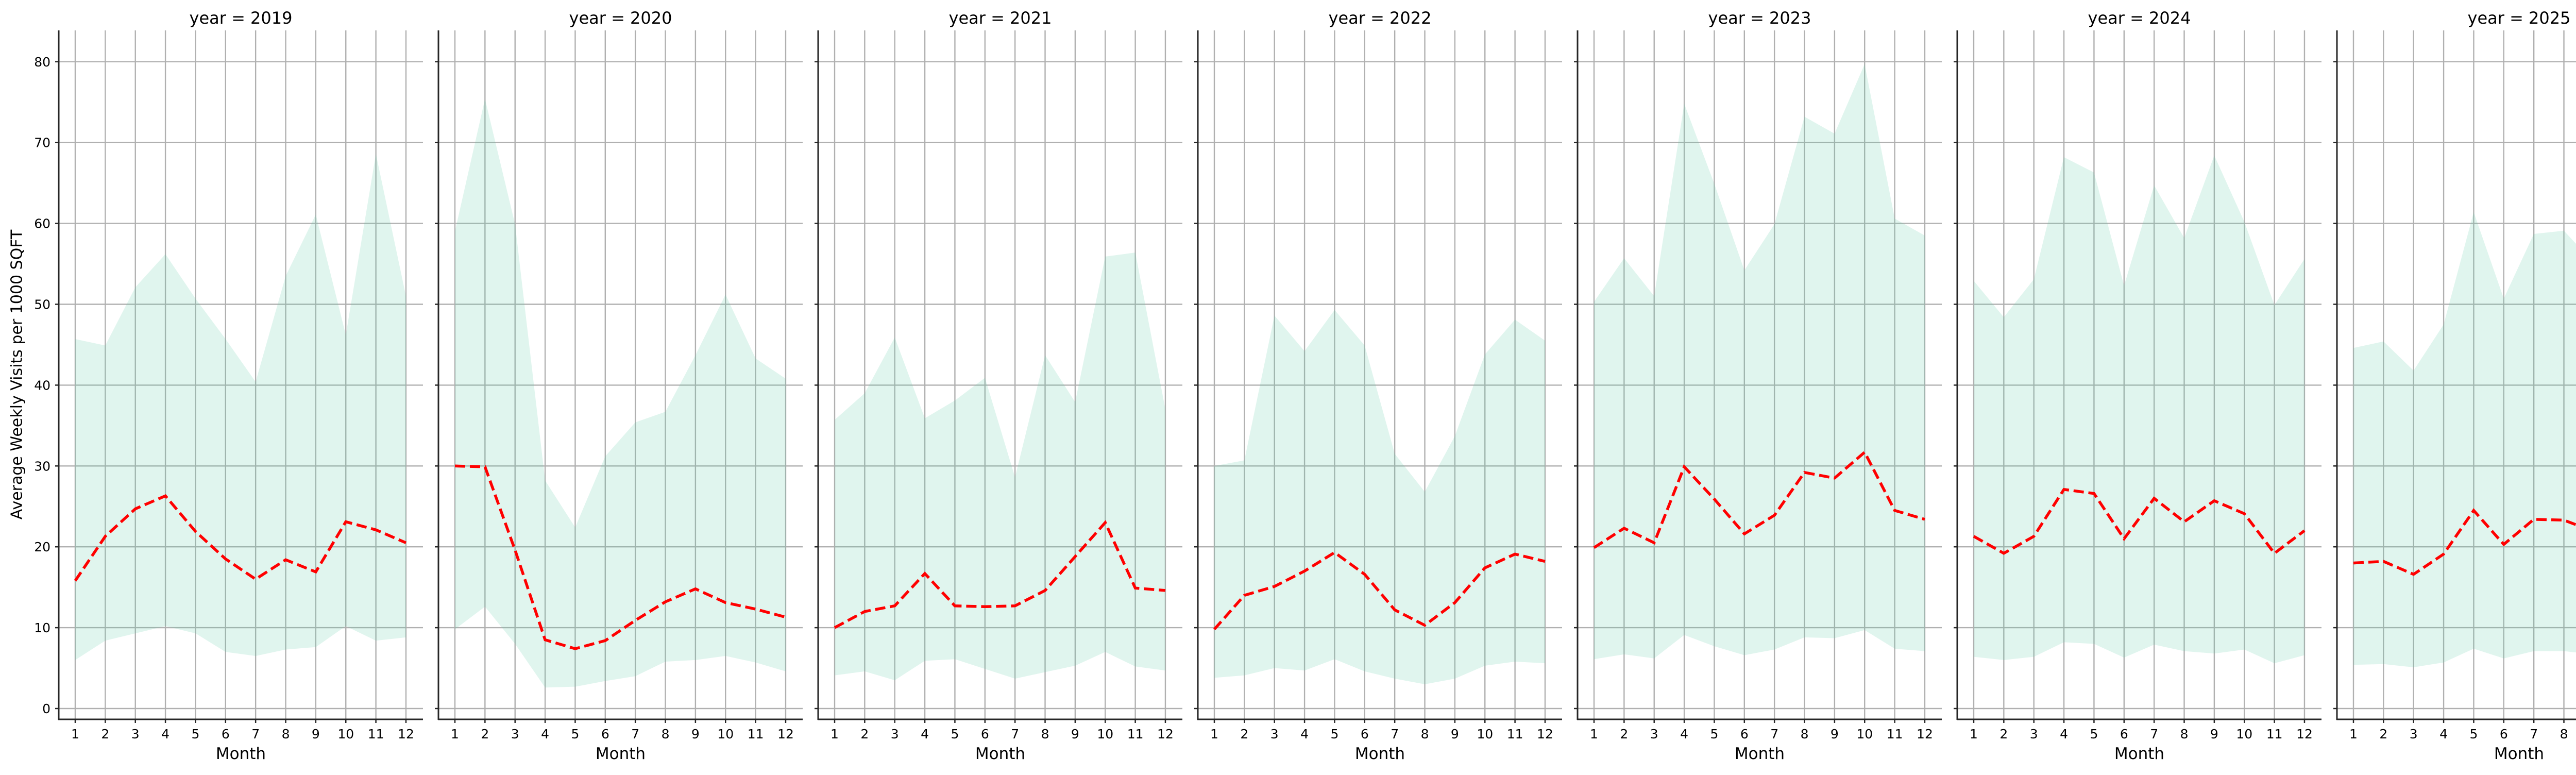 This screenshot has height=775, width=2576. Describe the element at coordinates (42, 143) in the screenshot. I see `y-tick-label: 70` at that location.